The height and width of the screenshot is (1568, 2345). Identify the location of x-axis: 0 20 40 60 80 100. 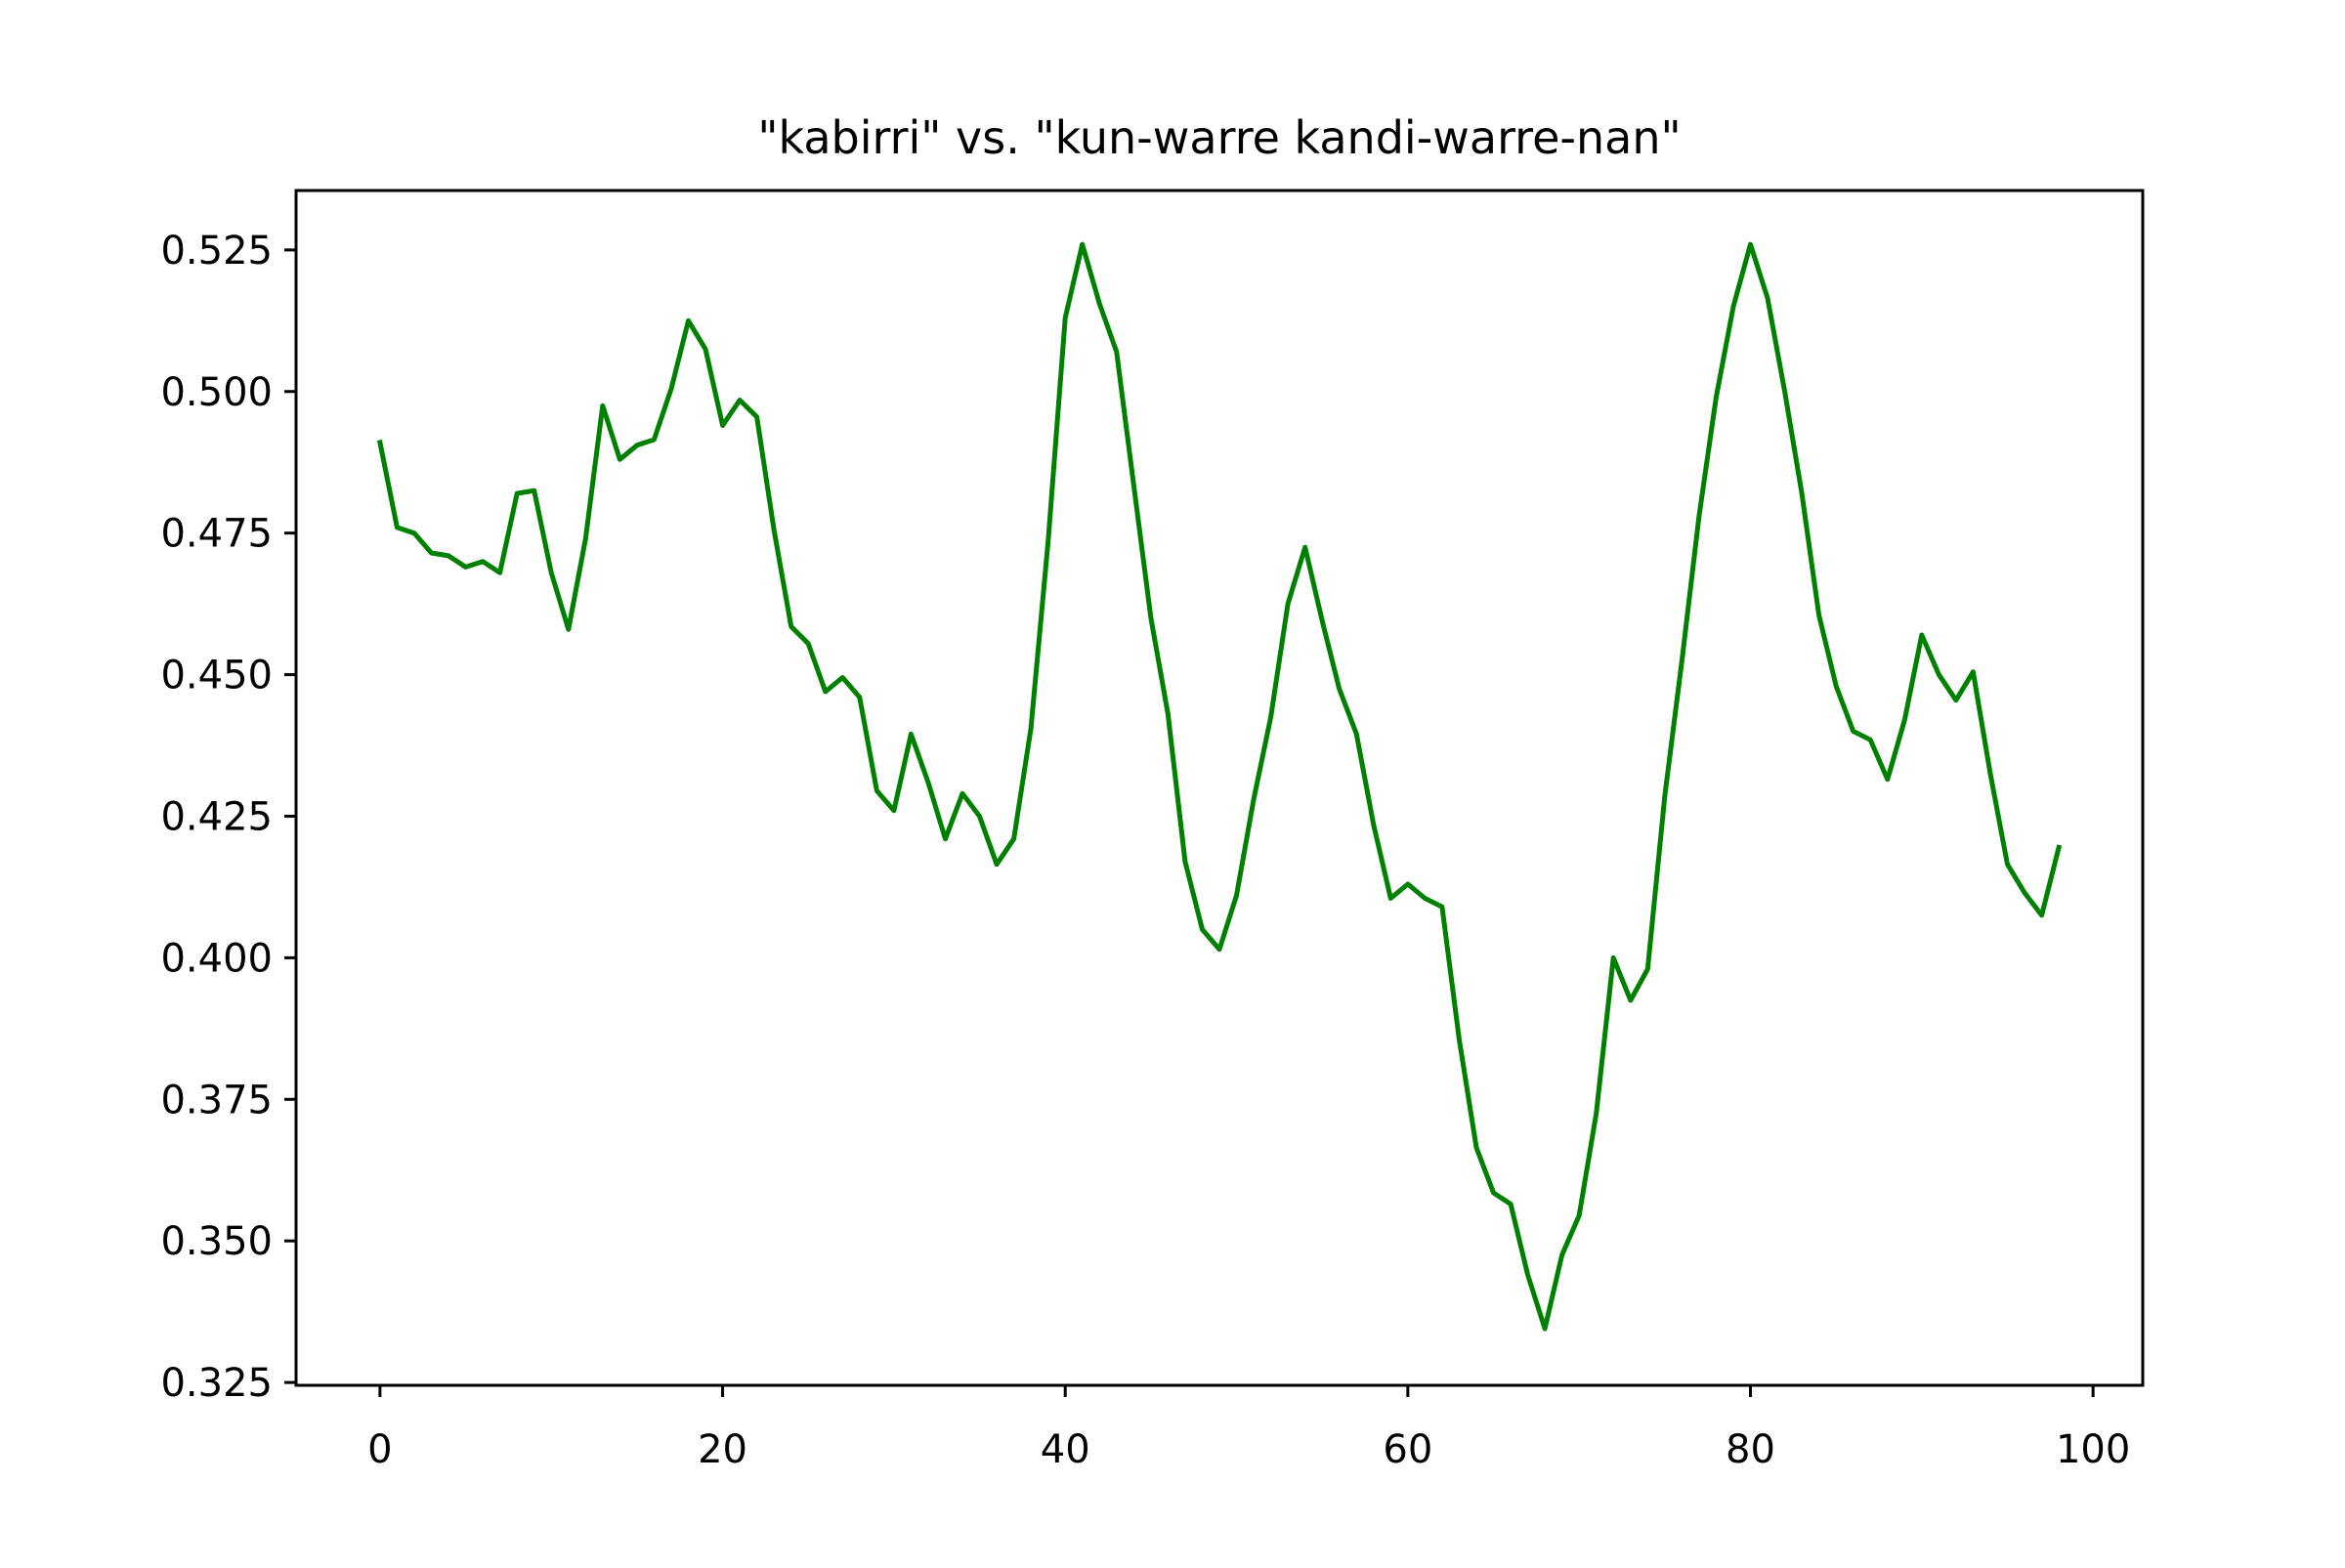
(1248, 1428).